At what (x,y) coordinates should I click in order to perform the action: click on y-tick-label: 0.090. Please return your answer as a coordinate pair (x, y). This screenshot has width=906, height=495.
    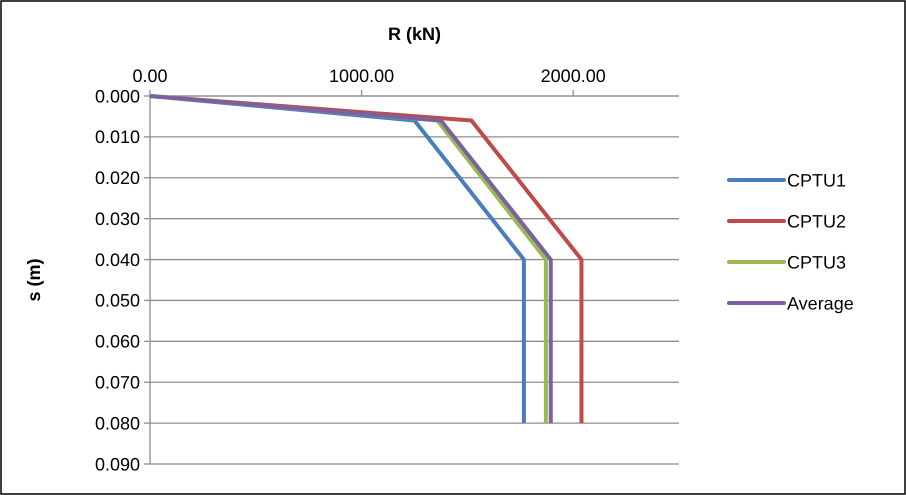
    Looking at the image, I should click on (117, 464).